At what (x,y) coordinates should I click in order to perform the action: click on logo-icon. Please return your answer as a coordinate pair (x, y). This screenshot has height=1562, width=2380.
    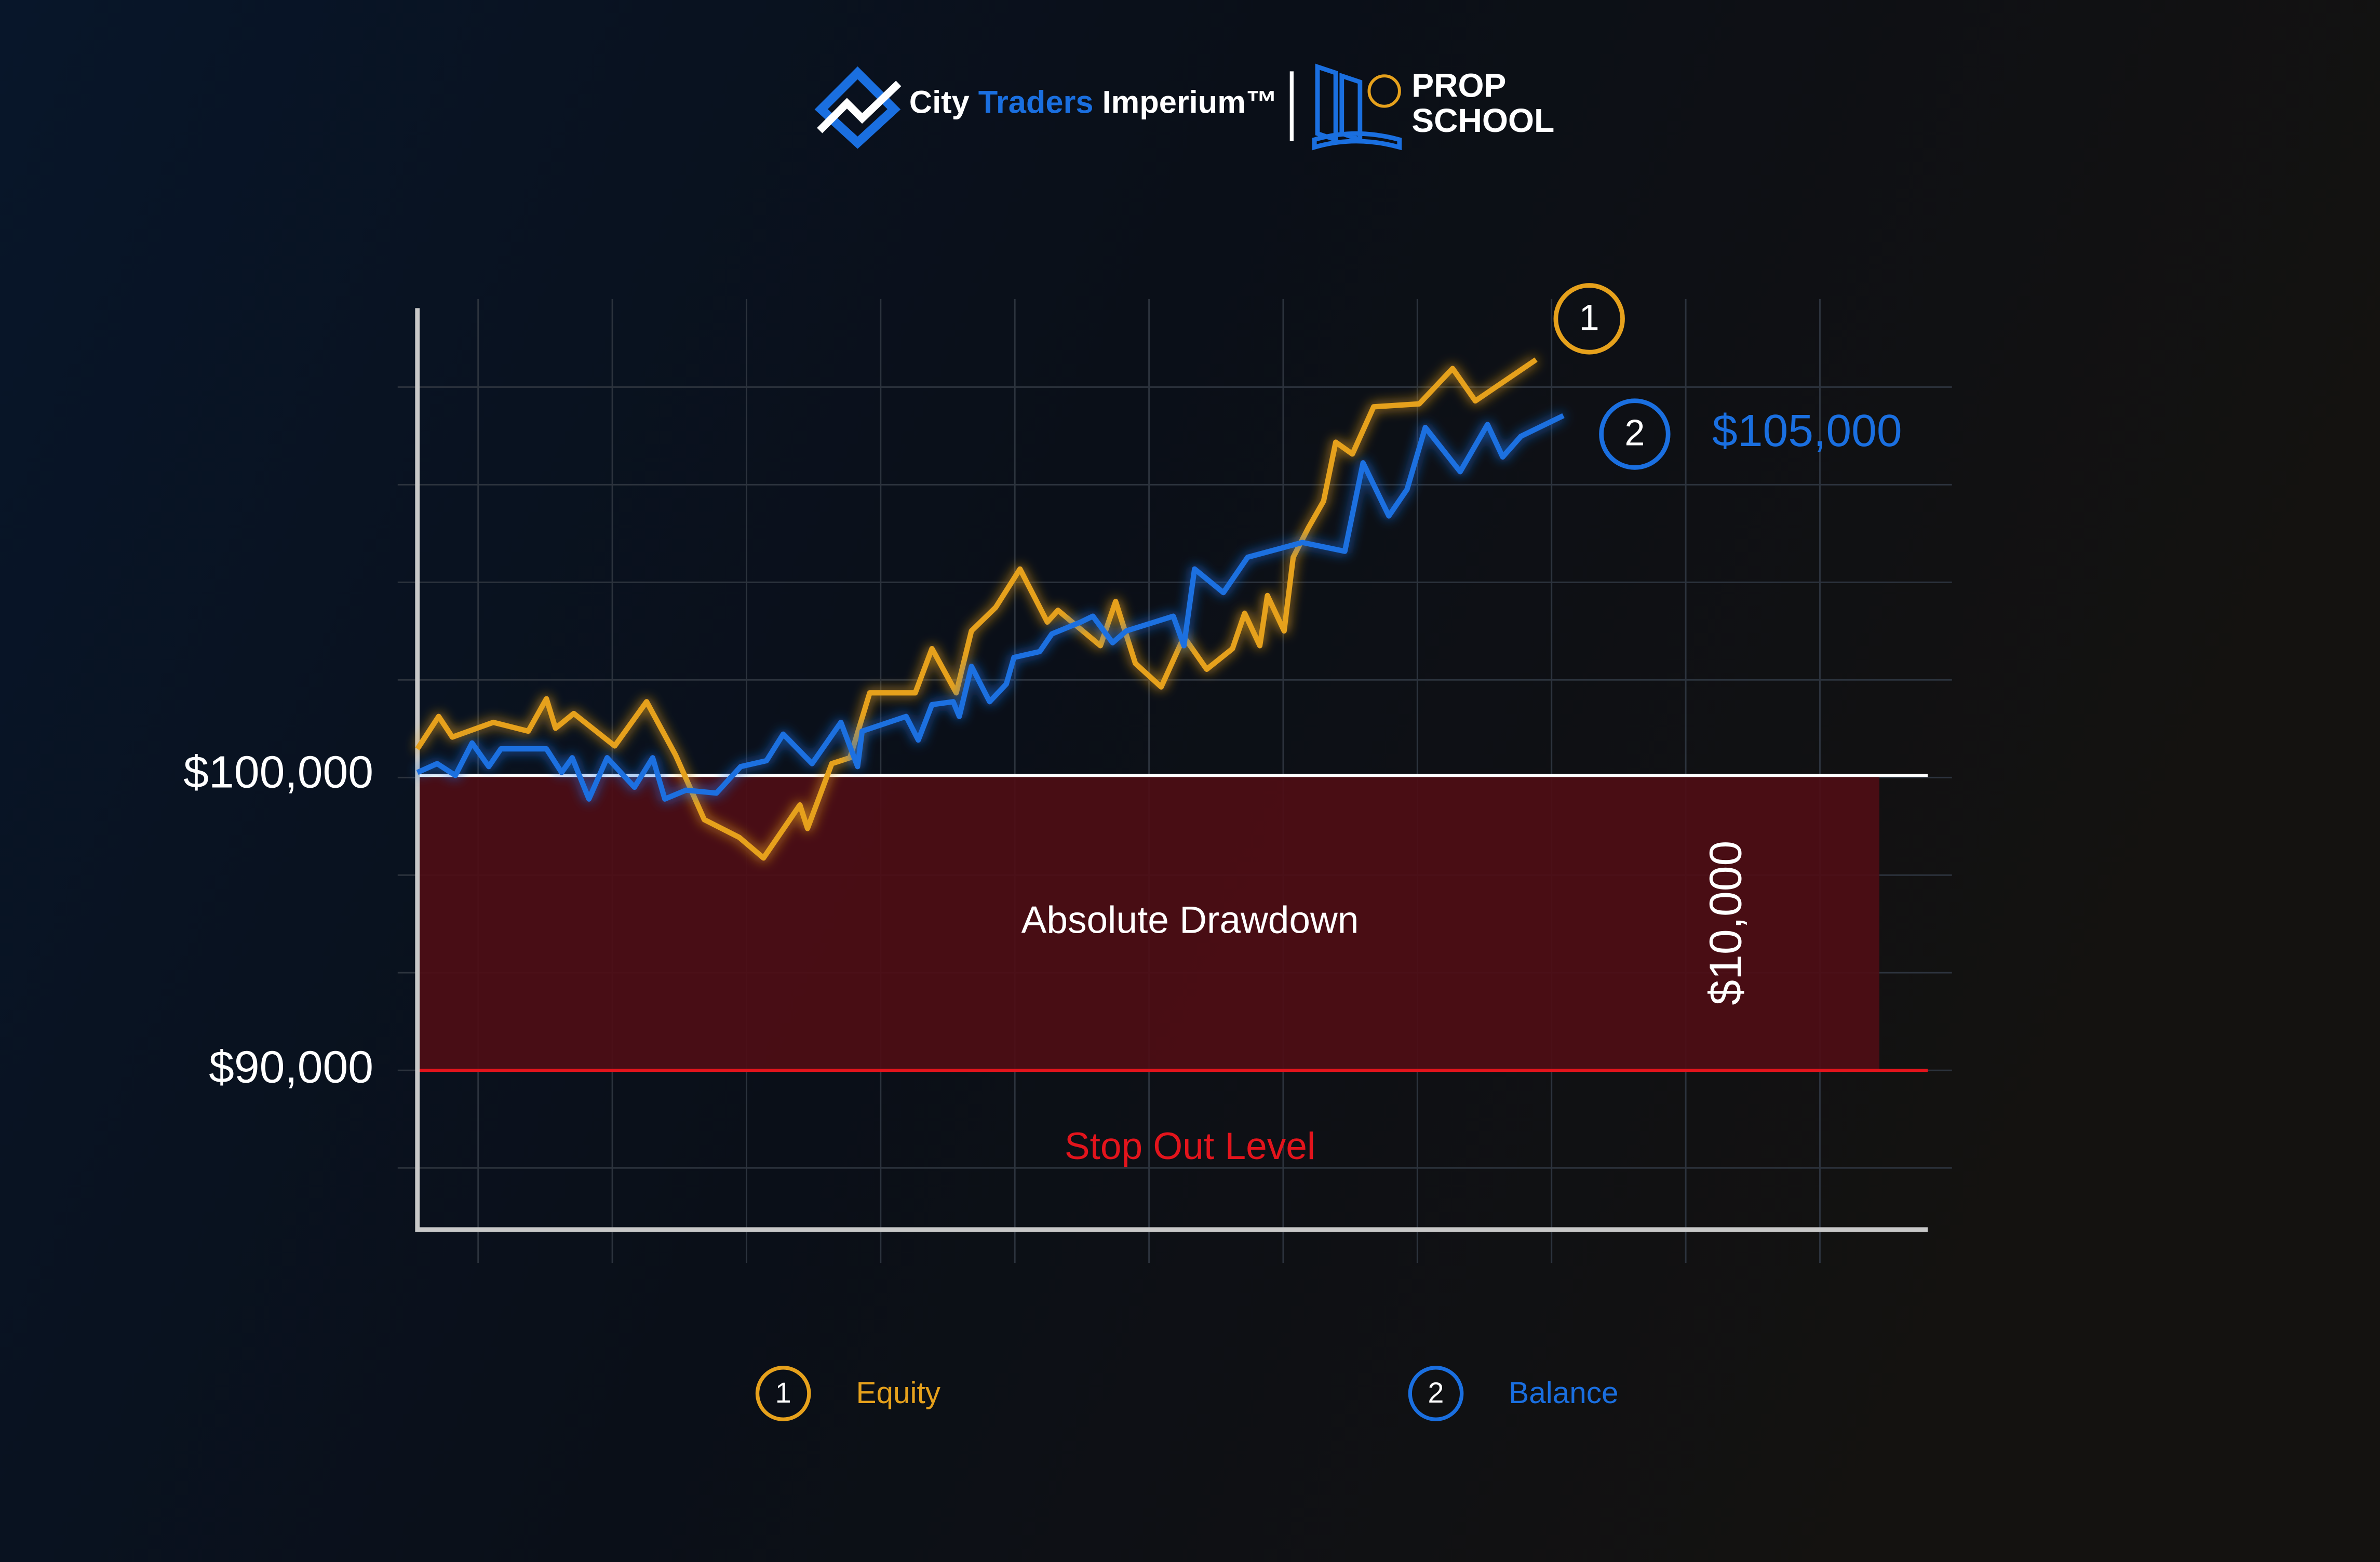
    Looking at the image, I should click on (858, 107).